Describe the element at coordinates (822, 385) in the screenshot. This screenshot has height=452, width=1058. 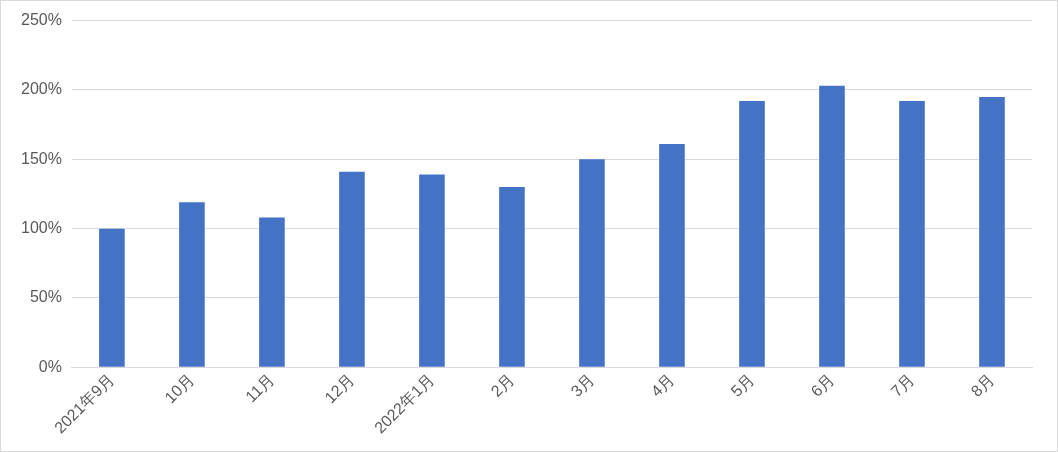
I see `x-tick-label: 6月` at that location.